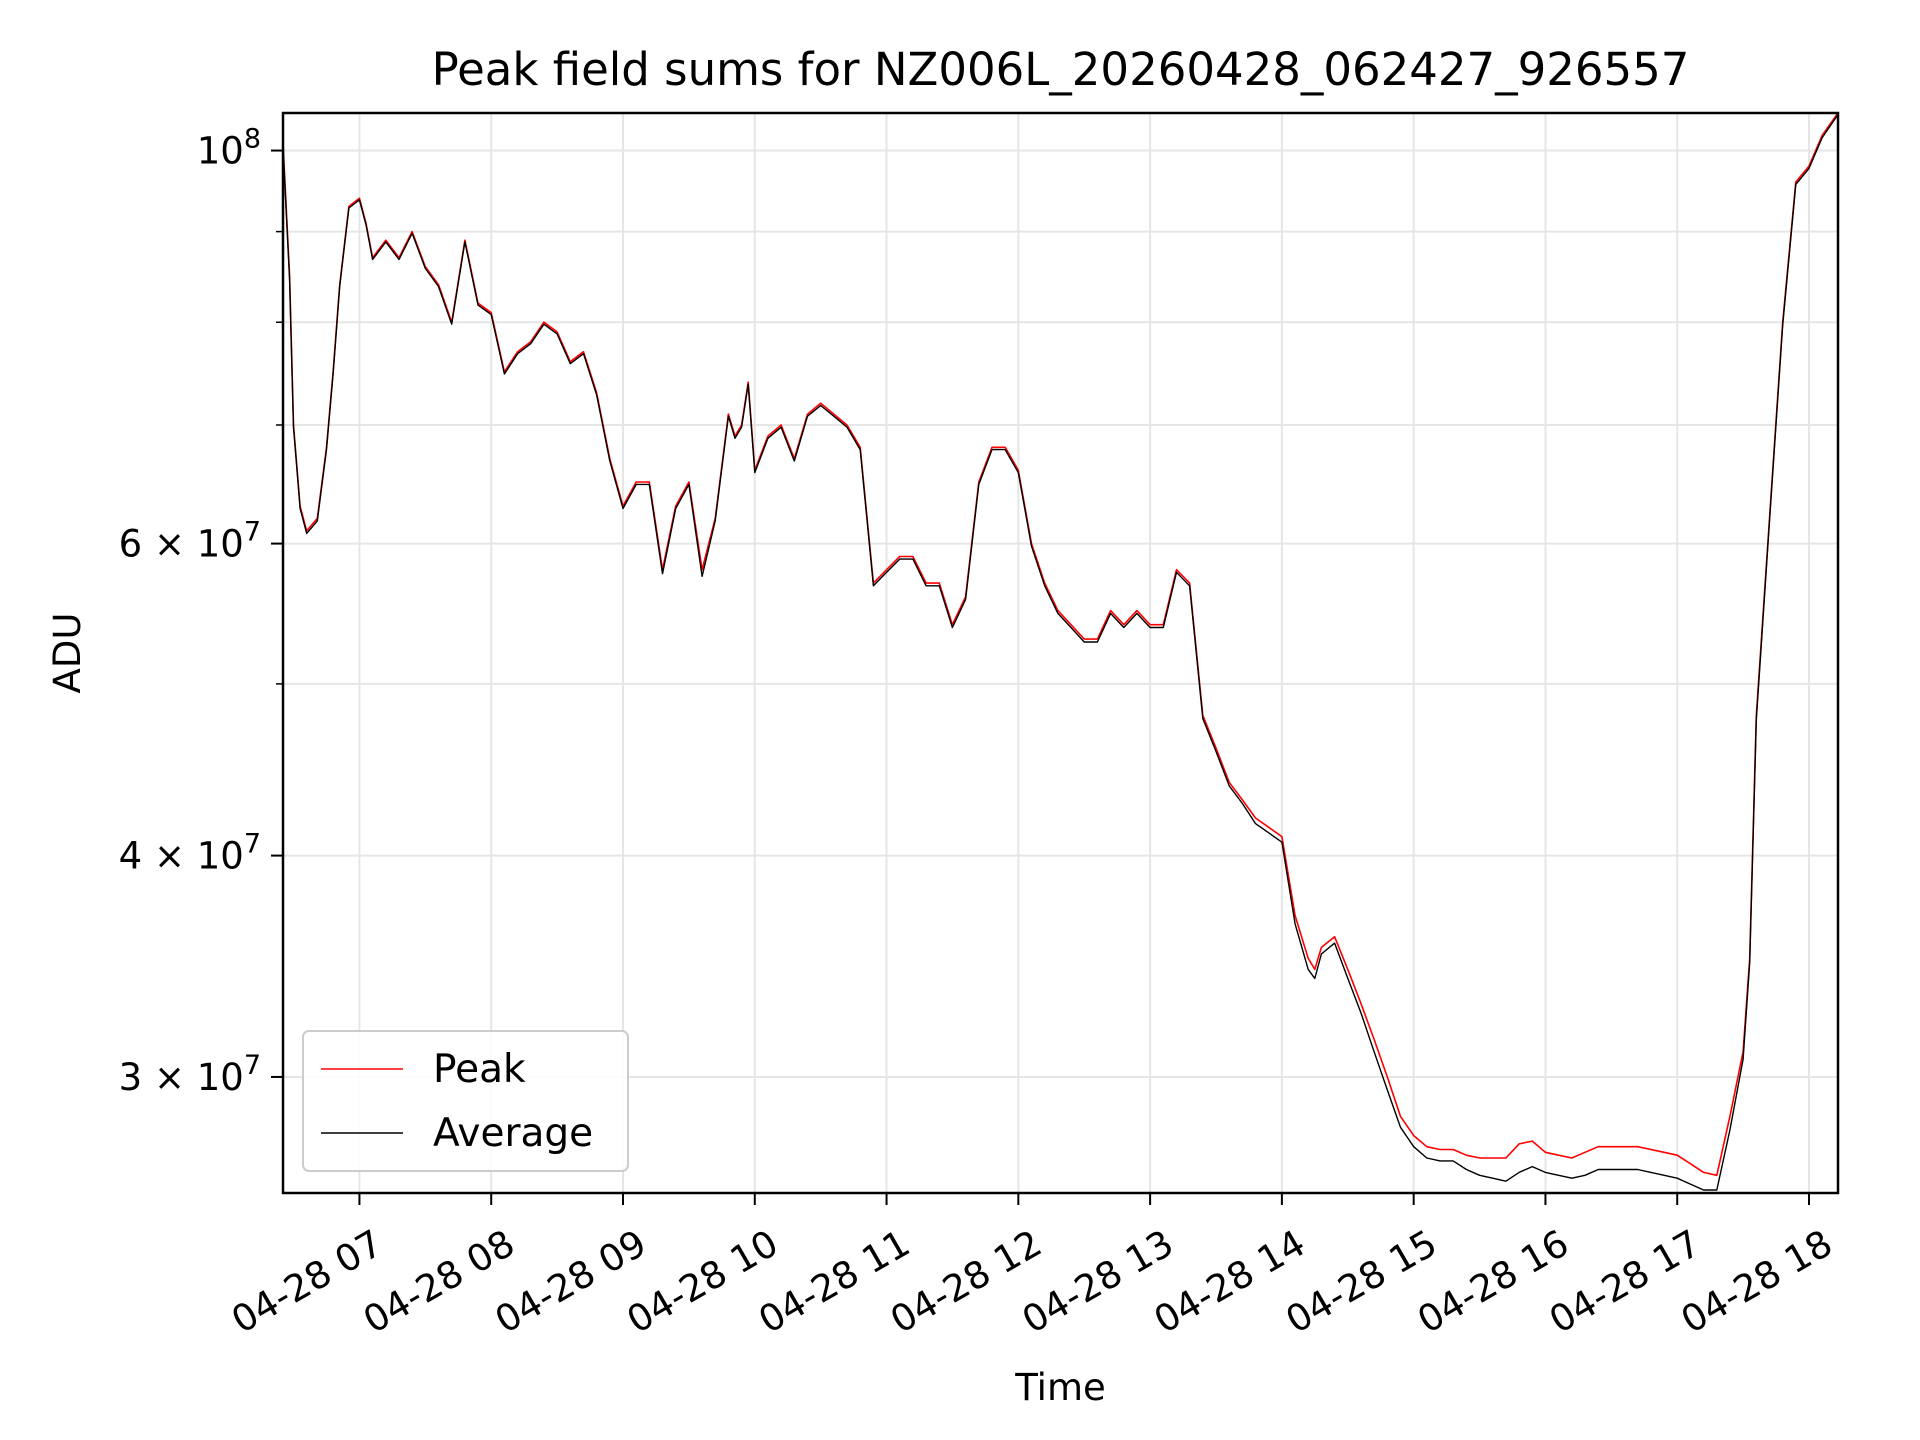  What do you see at coordinates (229, 148) in the screenshot?
I see `y-tick-label: 108` at bounding box center [229, 148].